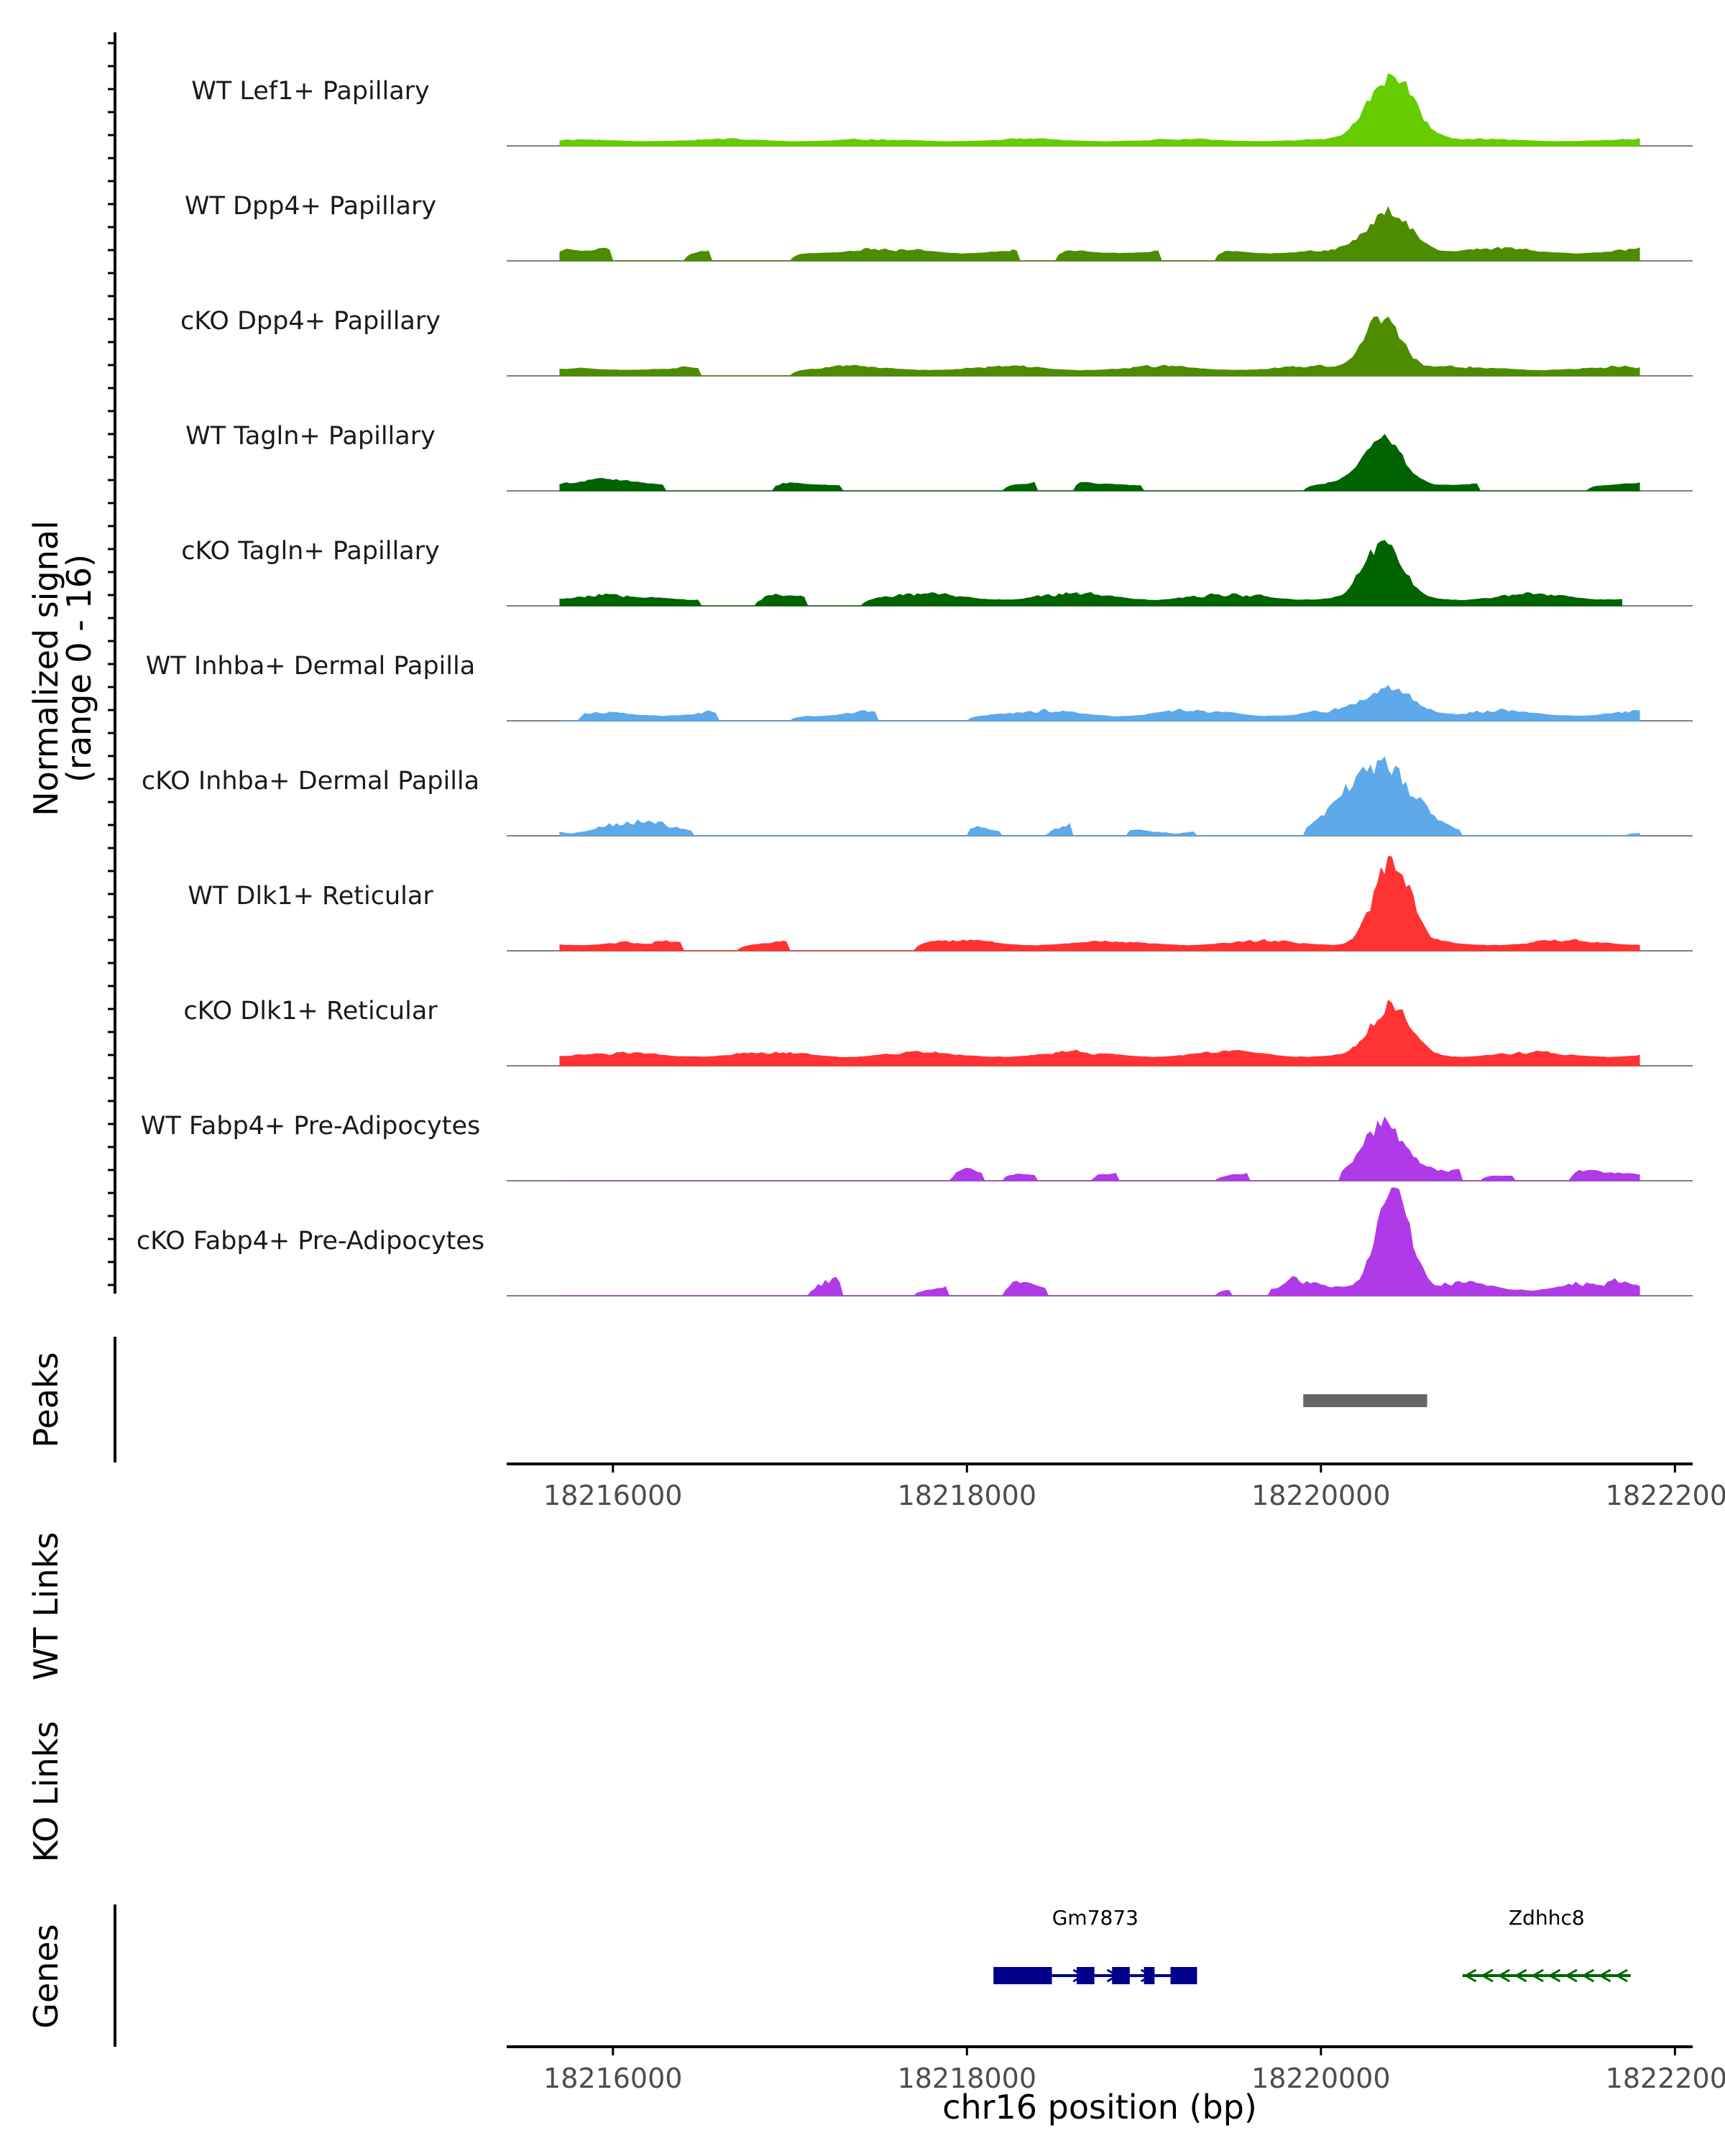 The width and height of the screenshot is (1725, 2156). What do you see at coordinates (1365, 1400) in the screenshot?
I see `peak-bar` at bounding box center [1365, 1400].